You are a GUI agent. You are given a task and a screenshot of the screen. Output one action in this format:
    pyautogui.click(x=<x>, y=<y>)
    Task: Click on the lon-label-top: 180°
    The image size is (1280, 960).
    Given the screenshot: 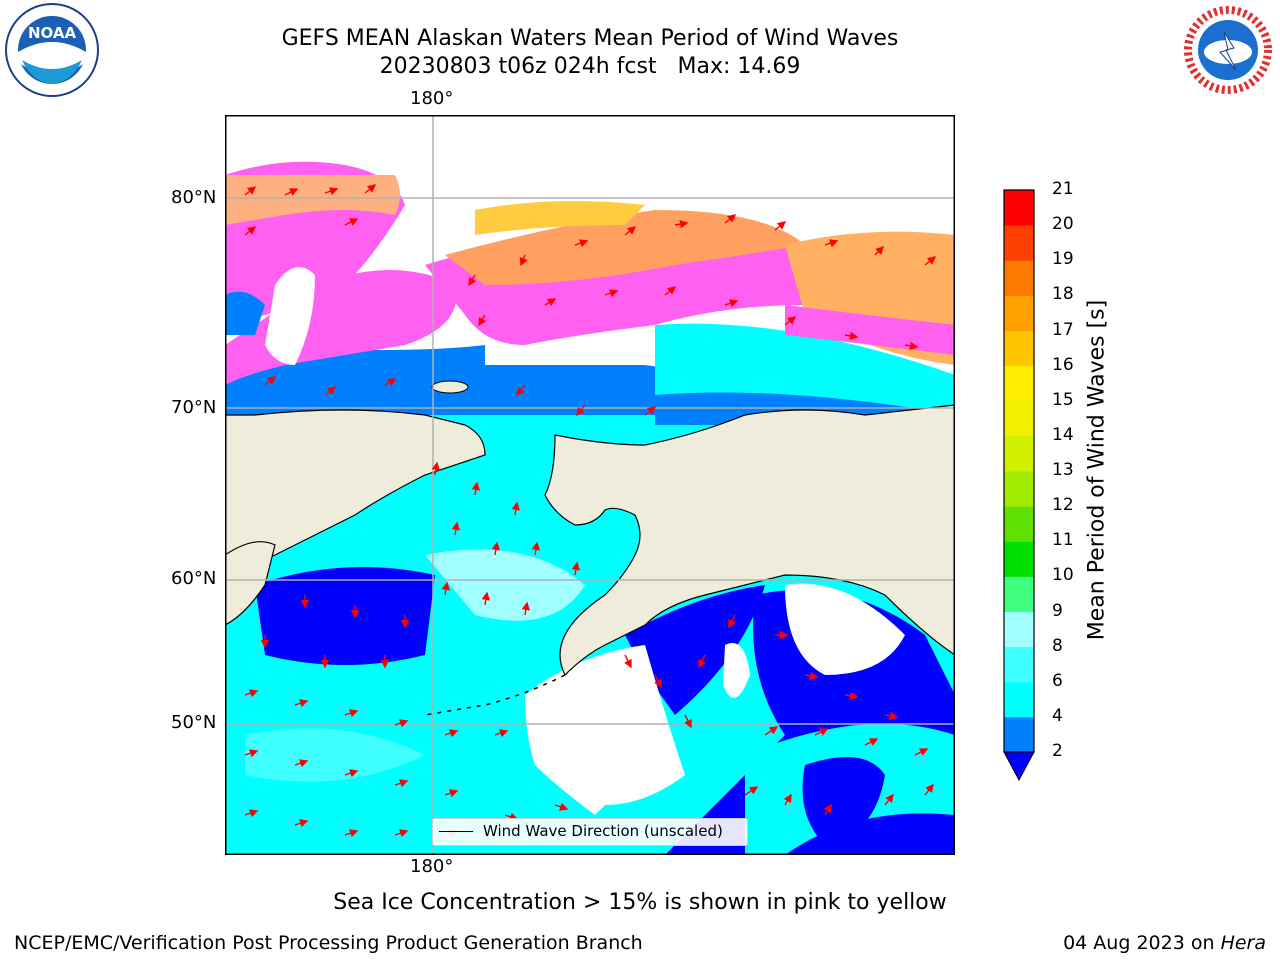 What is the action you would take?
    pyautogui.click(x=432, y=98)
    